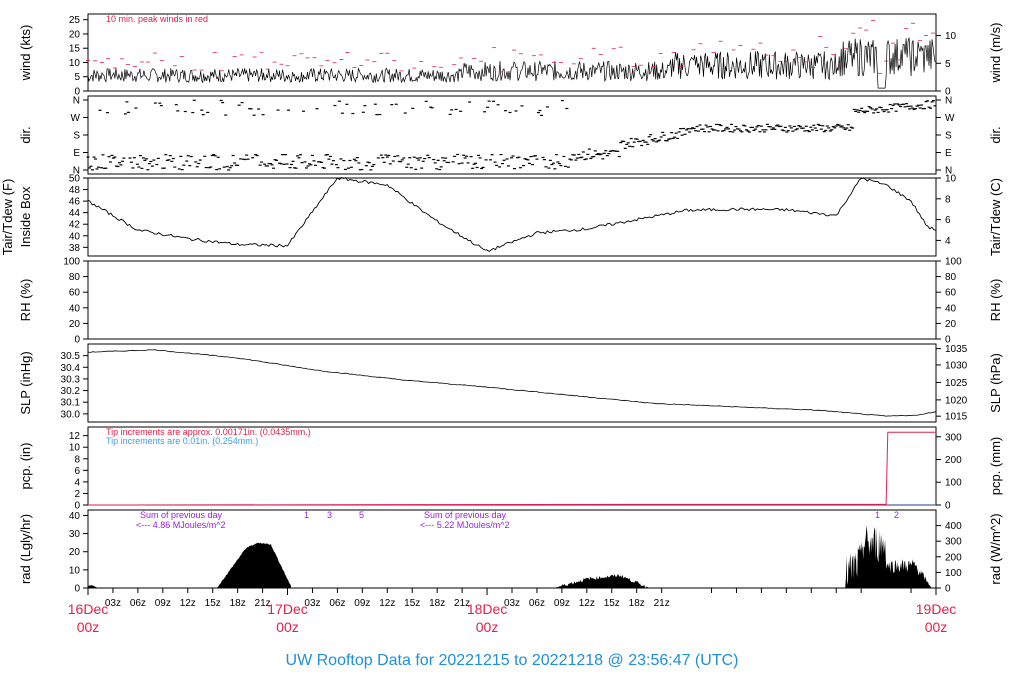  What do you see at coordinates (75, 248) in the screenshot?
I see `temp-ytick-label-left: 38` at bounding box center [75, 248].